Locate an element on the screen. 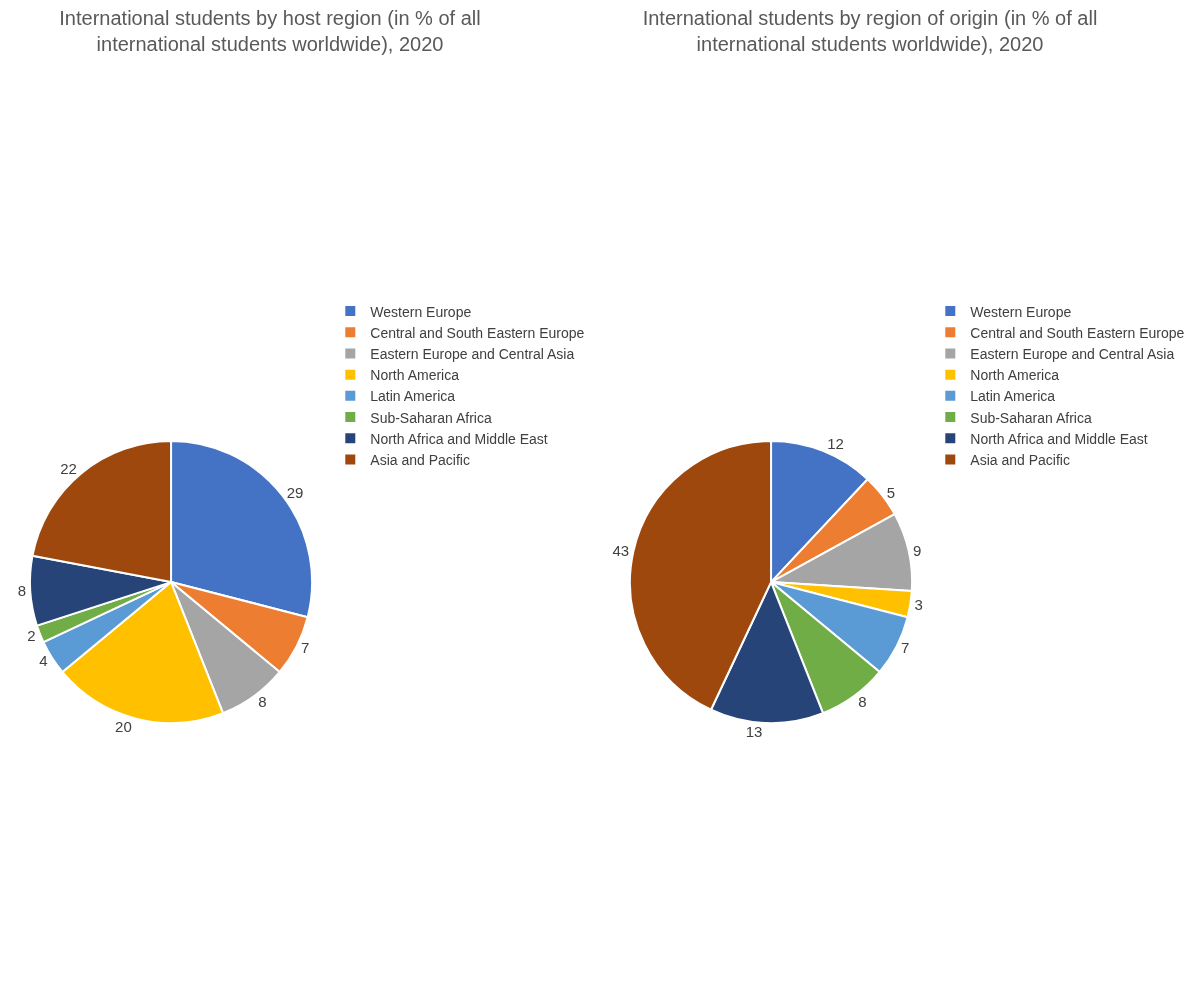  data-label: 13 is located at coordinates (754, 732).